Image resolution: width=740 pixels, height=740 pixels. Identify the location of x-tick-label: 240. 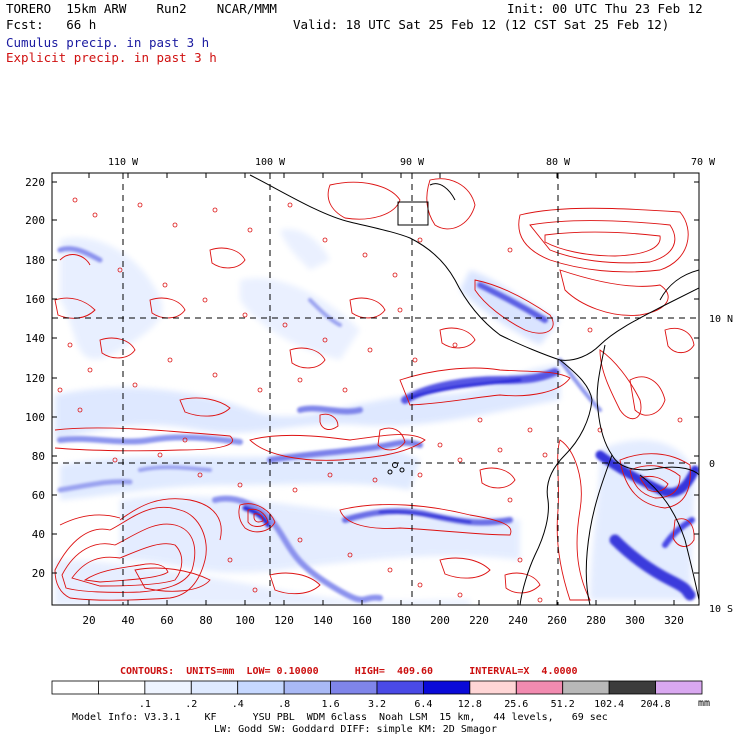
(518, 620).